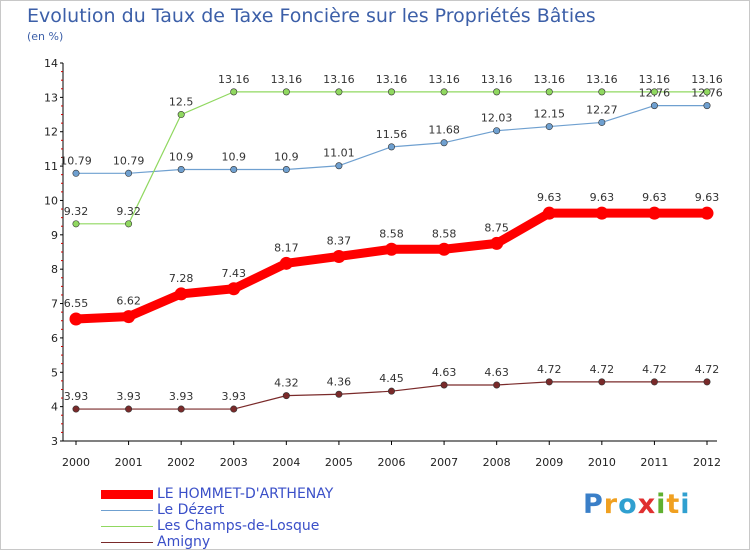 This screenshot has height=550, width=750. What do you see at coordinates (127, 510) in the screenshot?
I see `legend-swatch-dezert` at bounding box center [127, 510].